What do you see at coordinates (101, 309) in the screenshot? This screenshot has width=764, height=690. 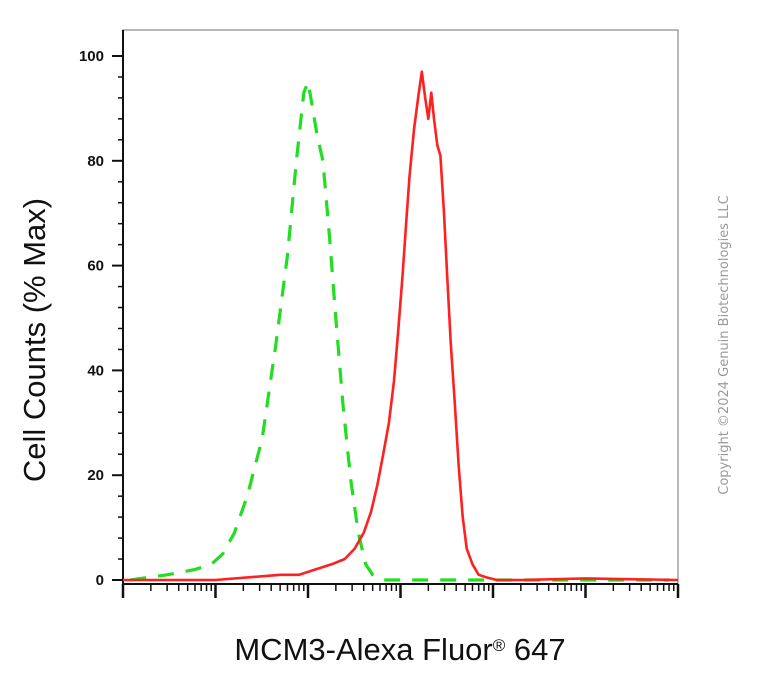 I see `y-axis: 0 20 40 60 80 100` at bounding box center [101, 309].